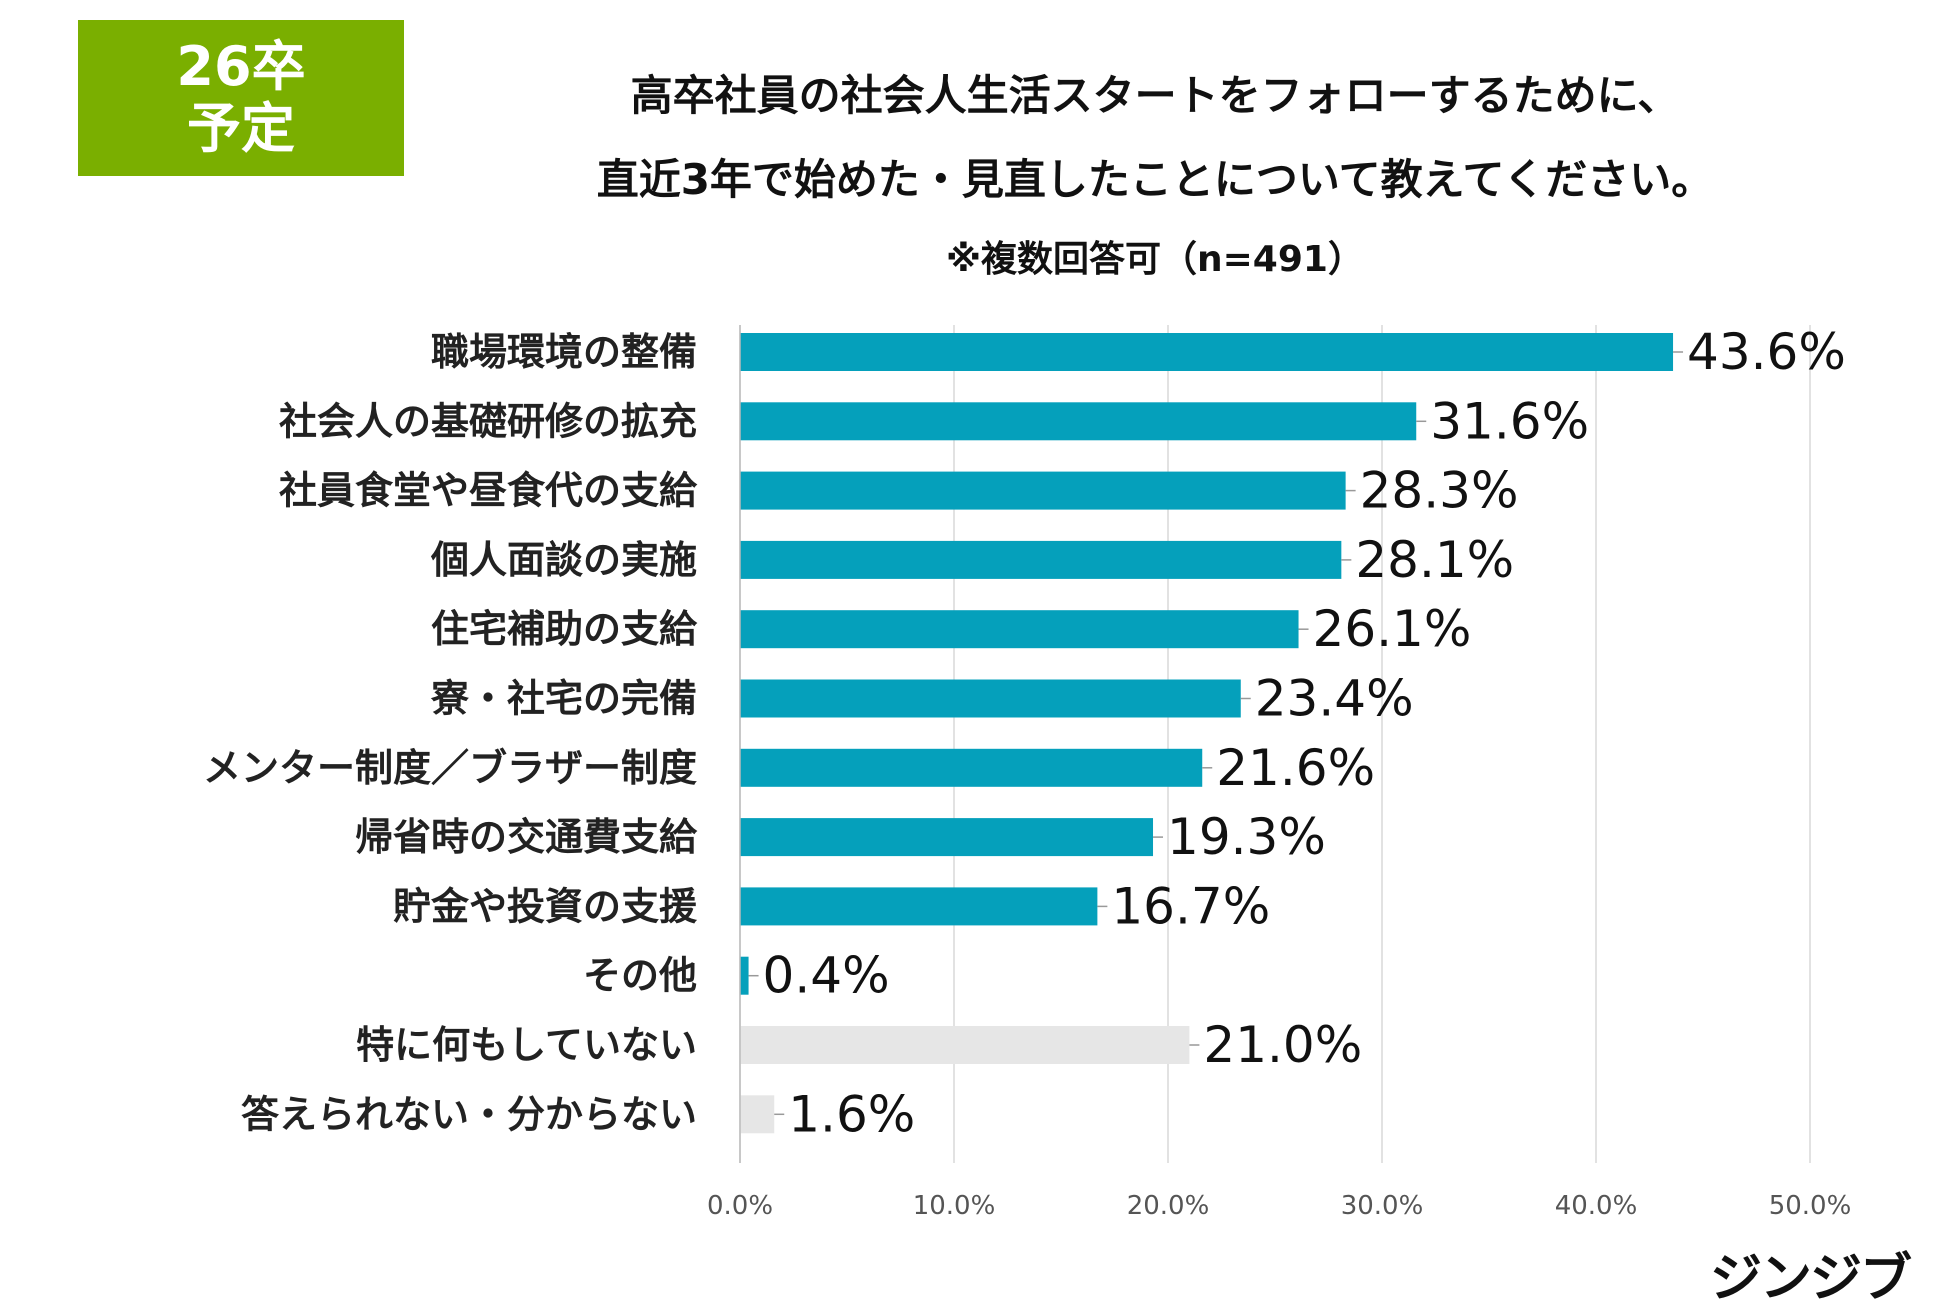 This screenshot has width=1950, height=1311. Describe the element at coordinates (1334, 699) in the screenshot. I see `data-label: 23.4%` at that location.